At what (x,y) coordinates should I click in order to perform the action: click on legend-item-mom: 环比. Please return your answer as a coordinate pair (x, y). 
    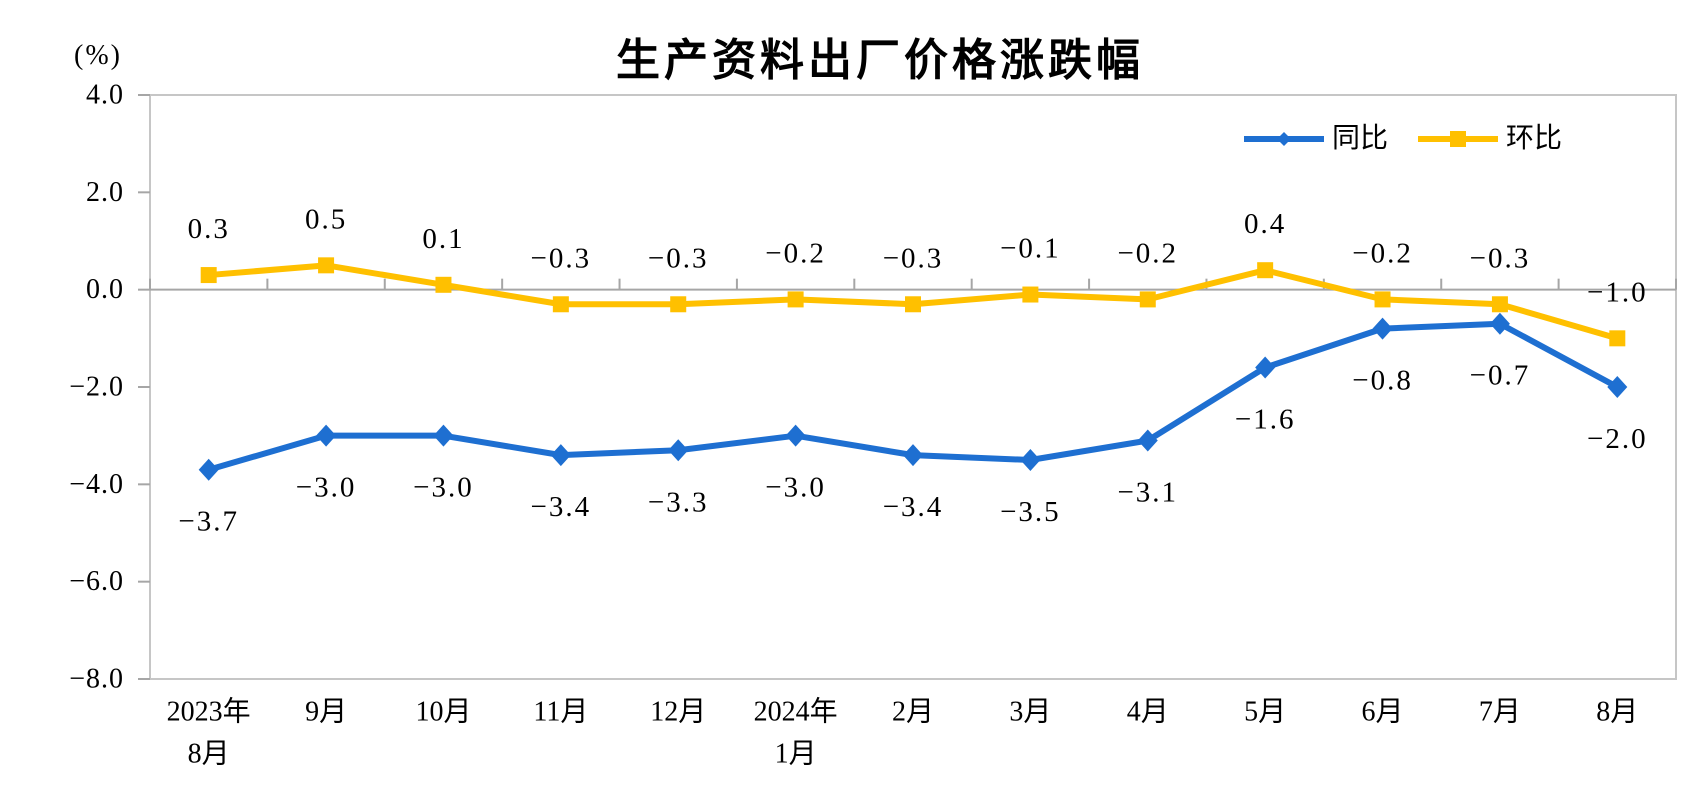
    Looking at the image, I should click on (1489, 139).